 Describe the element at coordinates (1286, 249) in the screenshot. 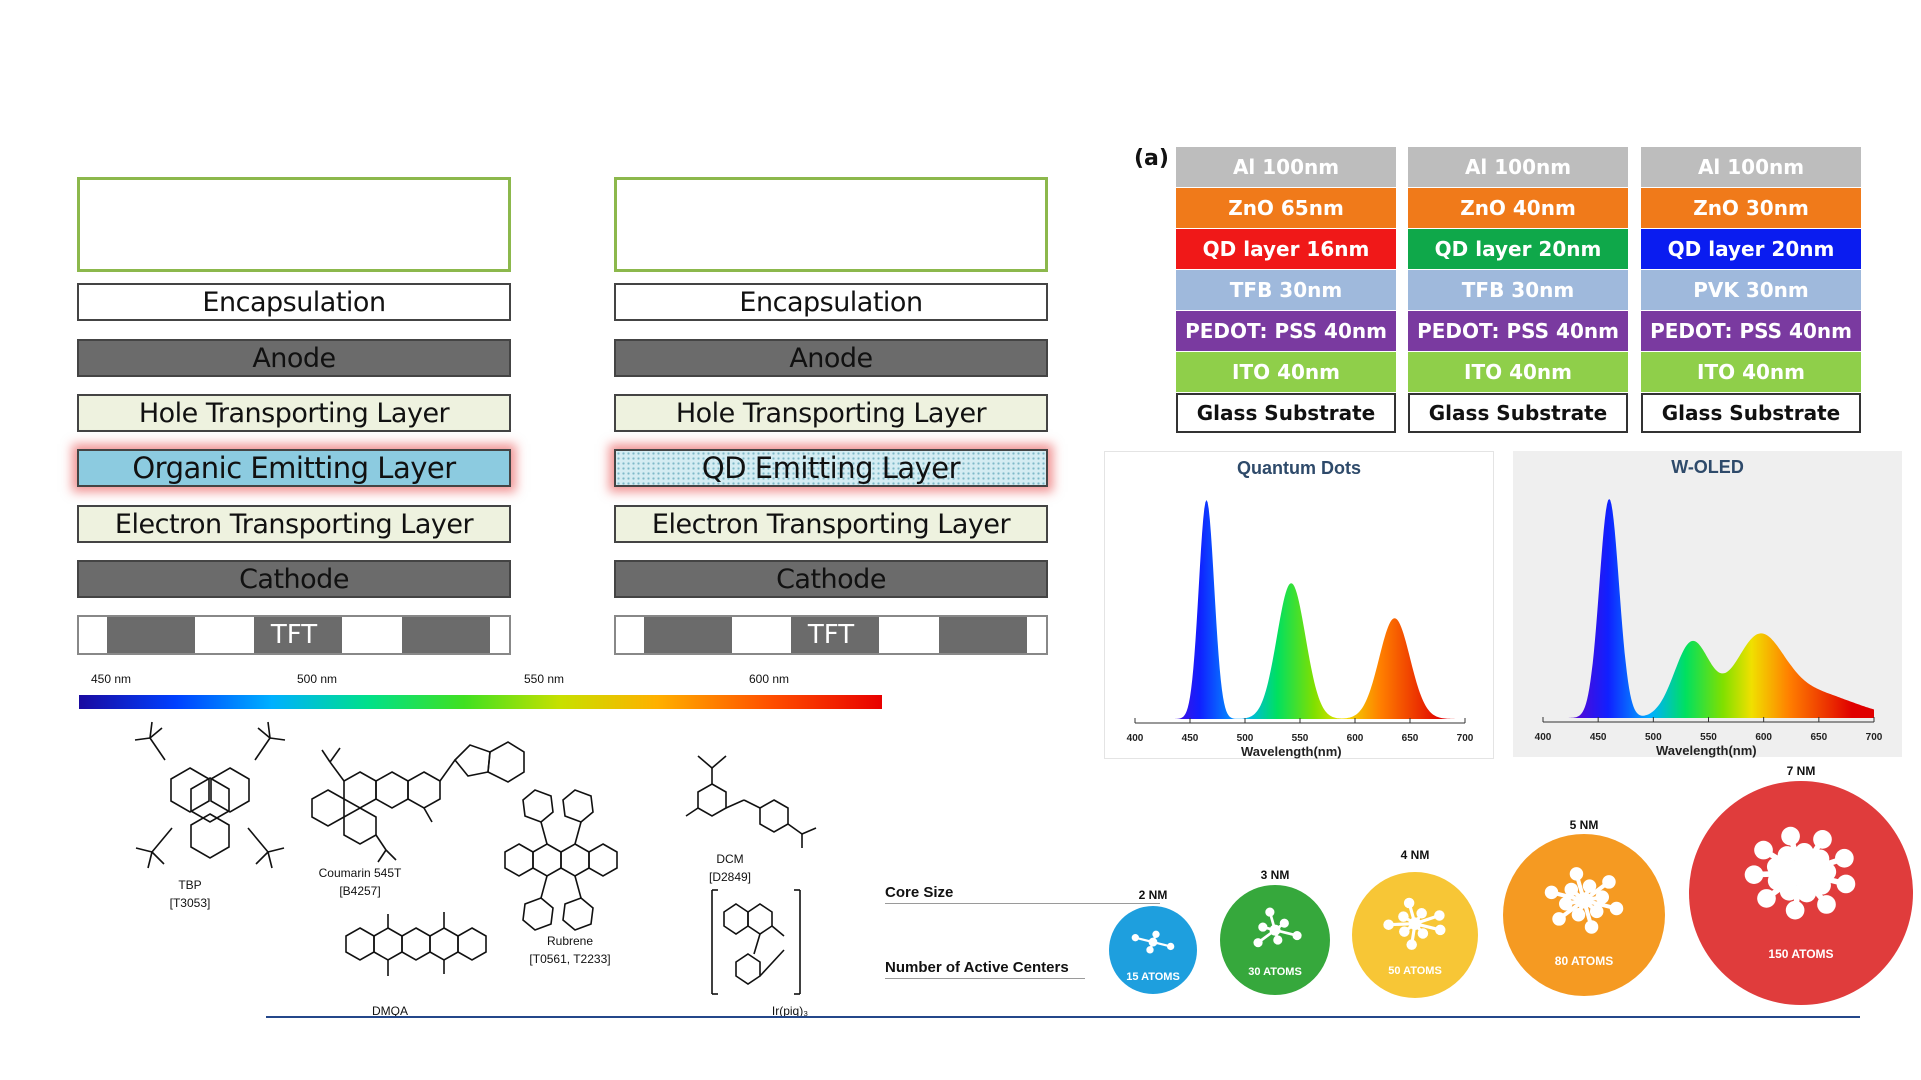

I see `device-layer: QD layer 16nm` at that location.